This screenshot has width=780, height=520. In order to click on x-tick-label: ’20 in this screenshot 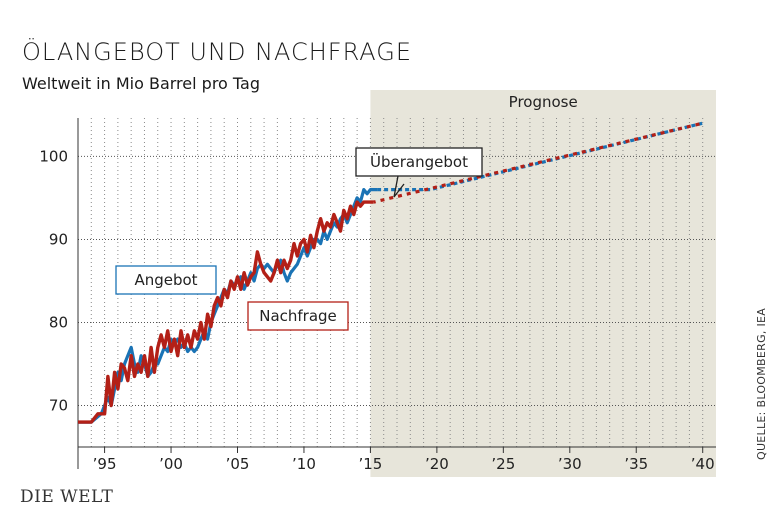, I will do `click(437, 464)`.